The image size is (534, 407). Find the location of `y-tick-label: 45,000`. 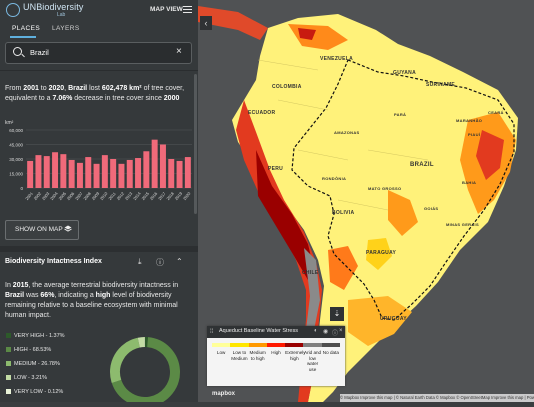

y-tick-label: 45,000 is located at coordinates (16, 145).